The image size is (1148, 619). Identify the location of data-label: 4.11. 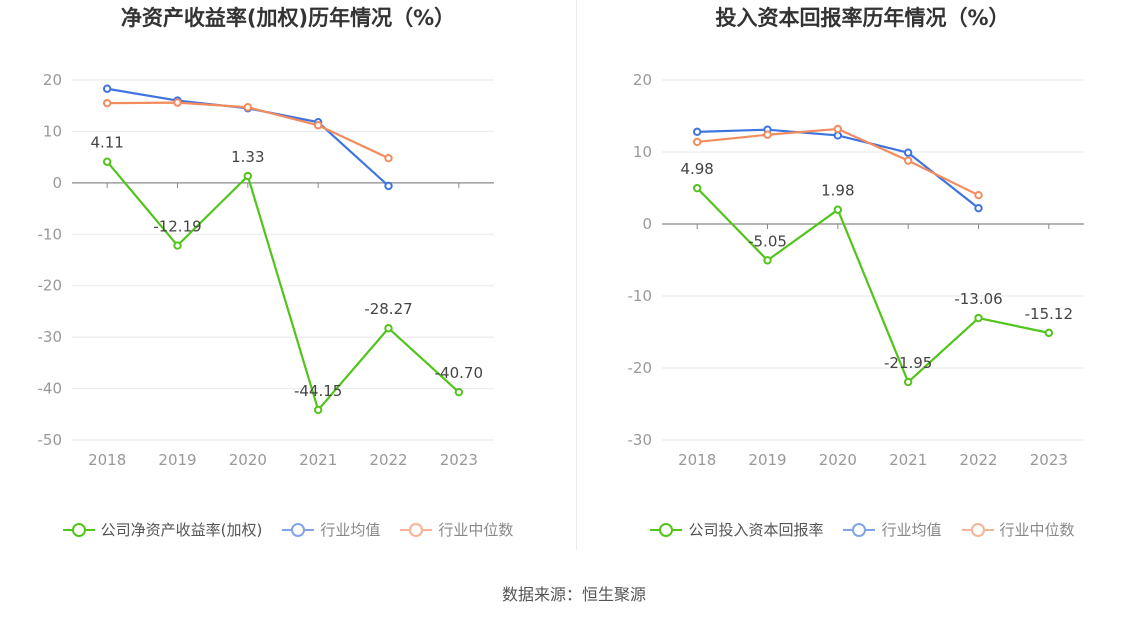
(106, 143).